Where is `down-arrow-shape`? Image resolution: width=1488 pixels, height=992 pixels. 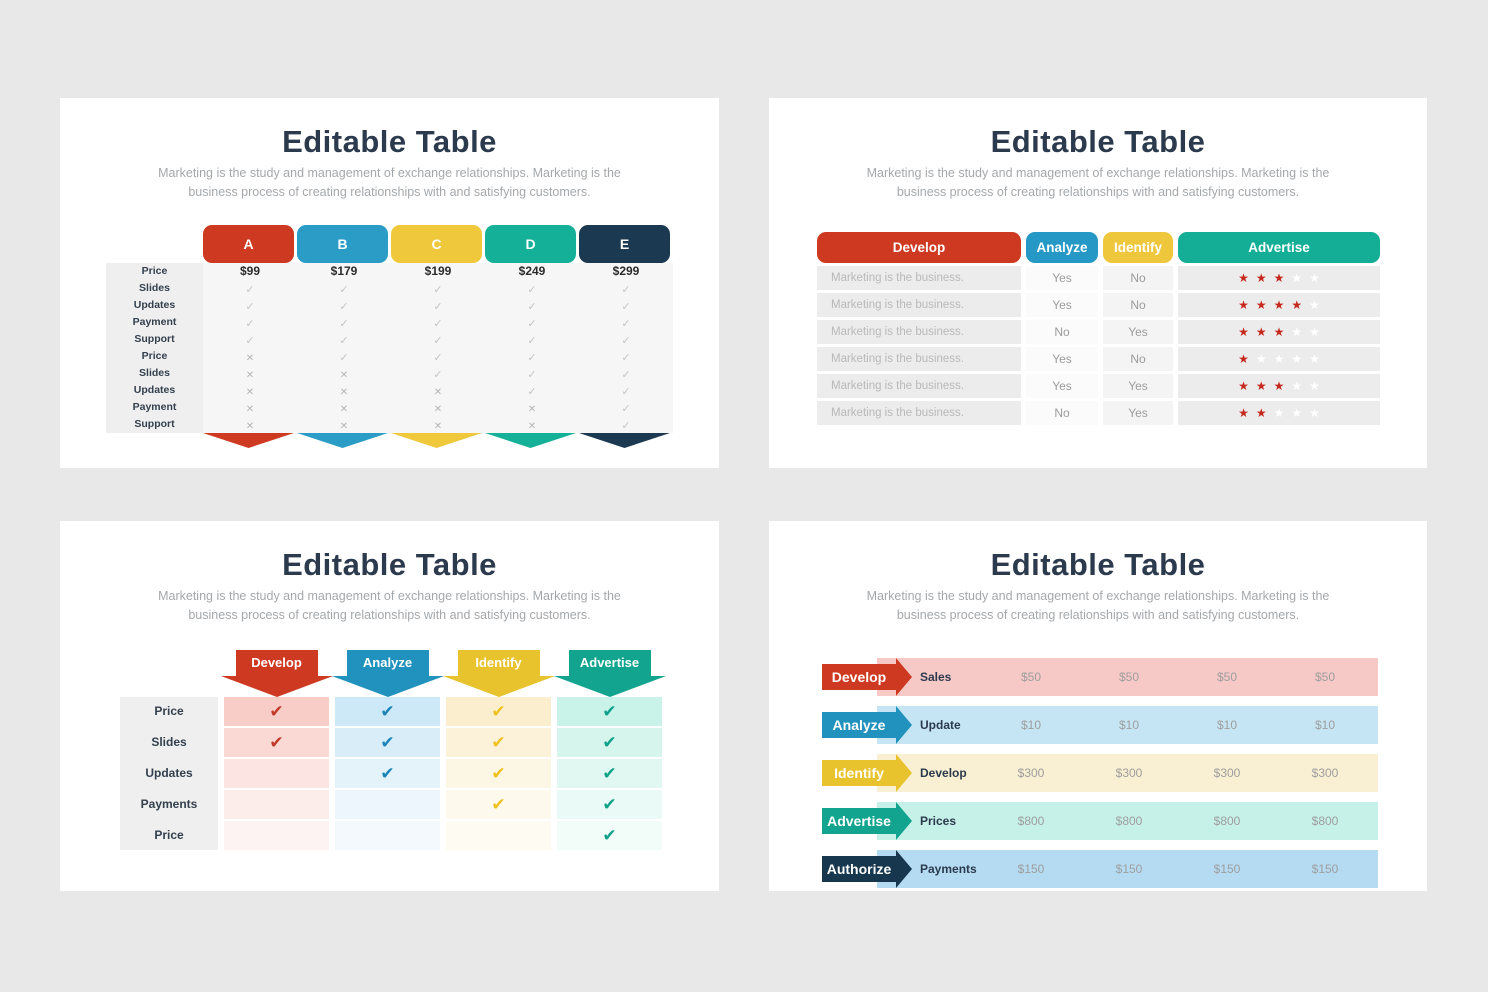 down-arrow-shape is located at coordinates (498, 673).